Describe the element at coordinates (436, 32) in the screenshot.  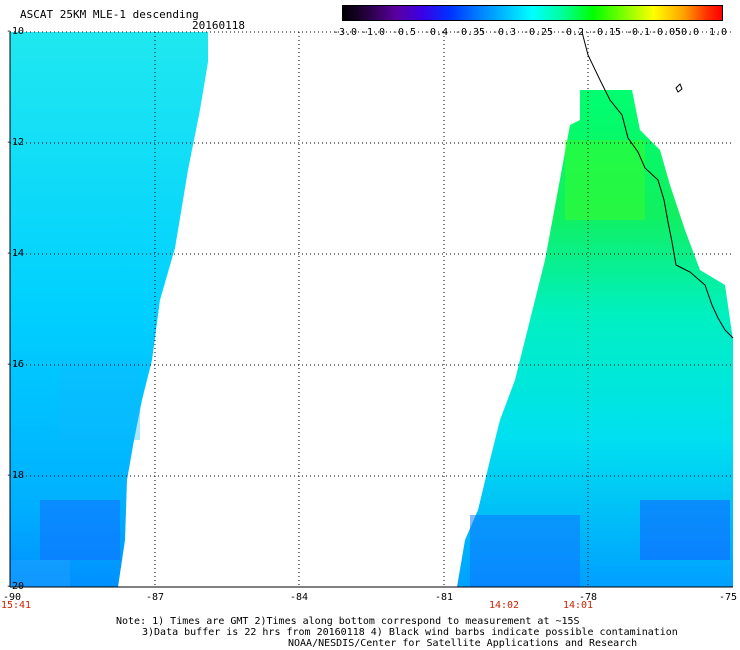
I see `colorbar-label: -0.4` at that location.